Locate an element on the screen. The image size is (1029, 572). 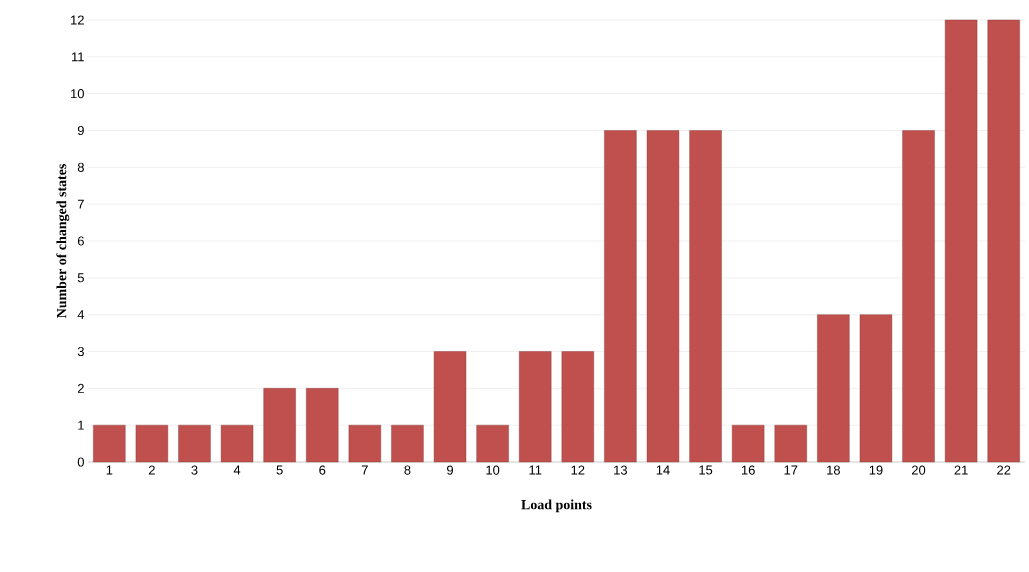
x-tick-label: 6 is located at coordinates (322, 470).